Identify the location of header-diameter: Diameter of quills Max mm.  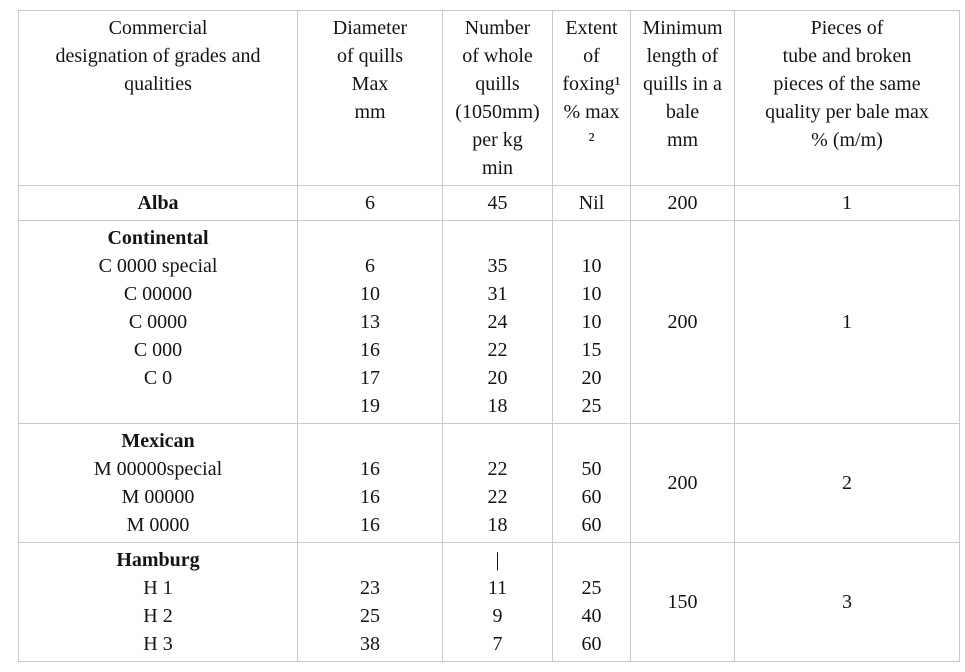
(370, 98).